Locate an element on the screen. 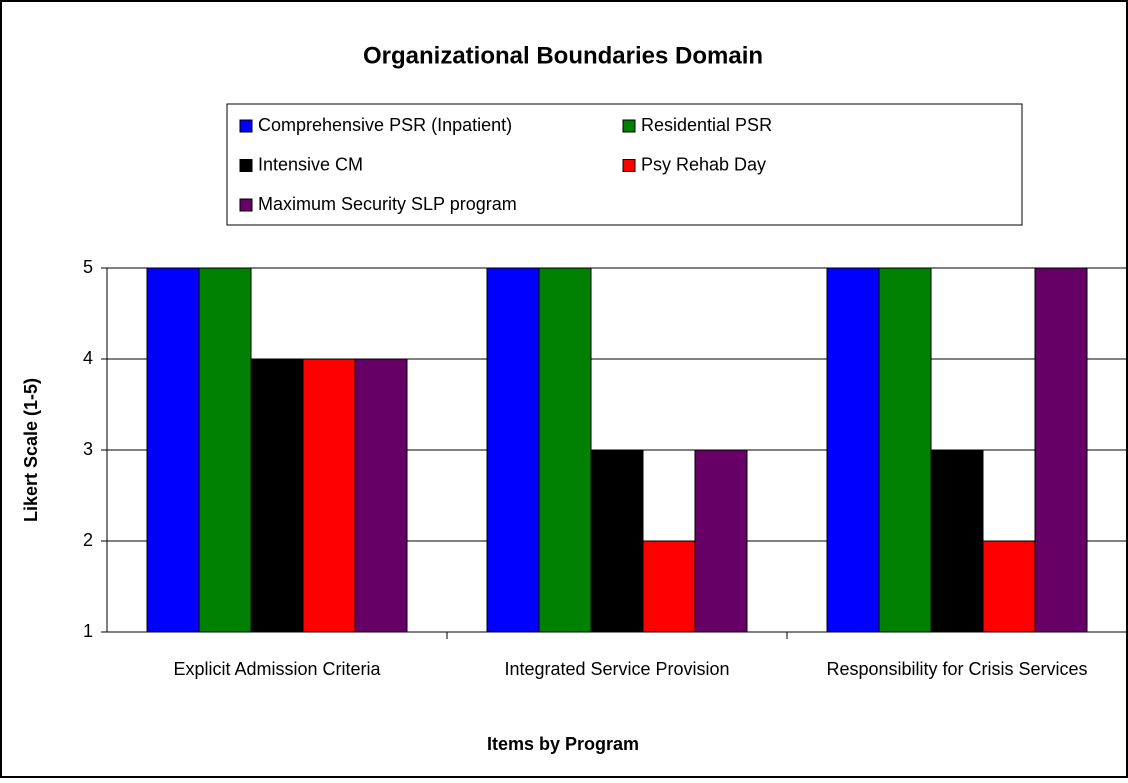 The width and height of the screenshot is (1128, 783). y-tick-label: 5 is located at coordinates (88, 267).